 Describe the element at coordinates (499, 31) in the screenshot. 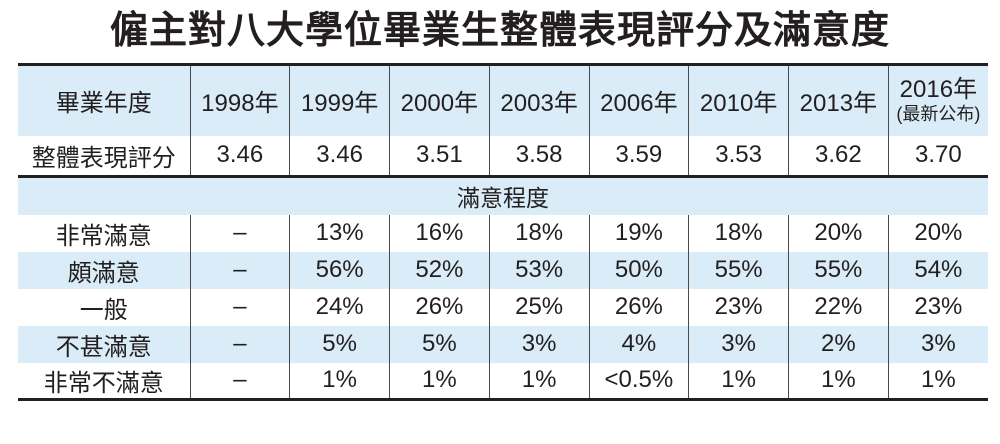

I see `page-title: 僱主對八大學位畢業生整體表現評分及滿意度` at that location.